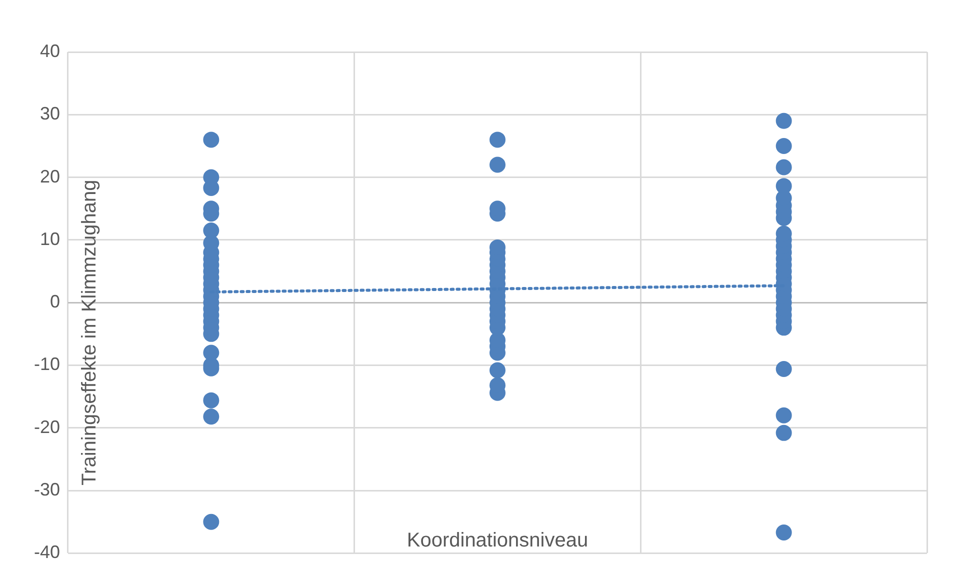 The height and width of the screenshot is (572, 957). I want to click on y-tick-label: -20, so click(47, 426).